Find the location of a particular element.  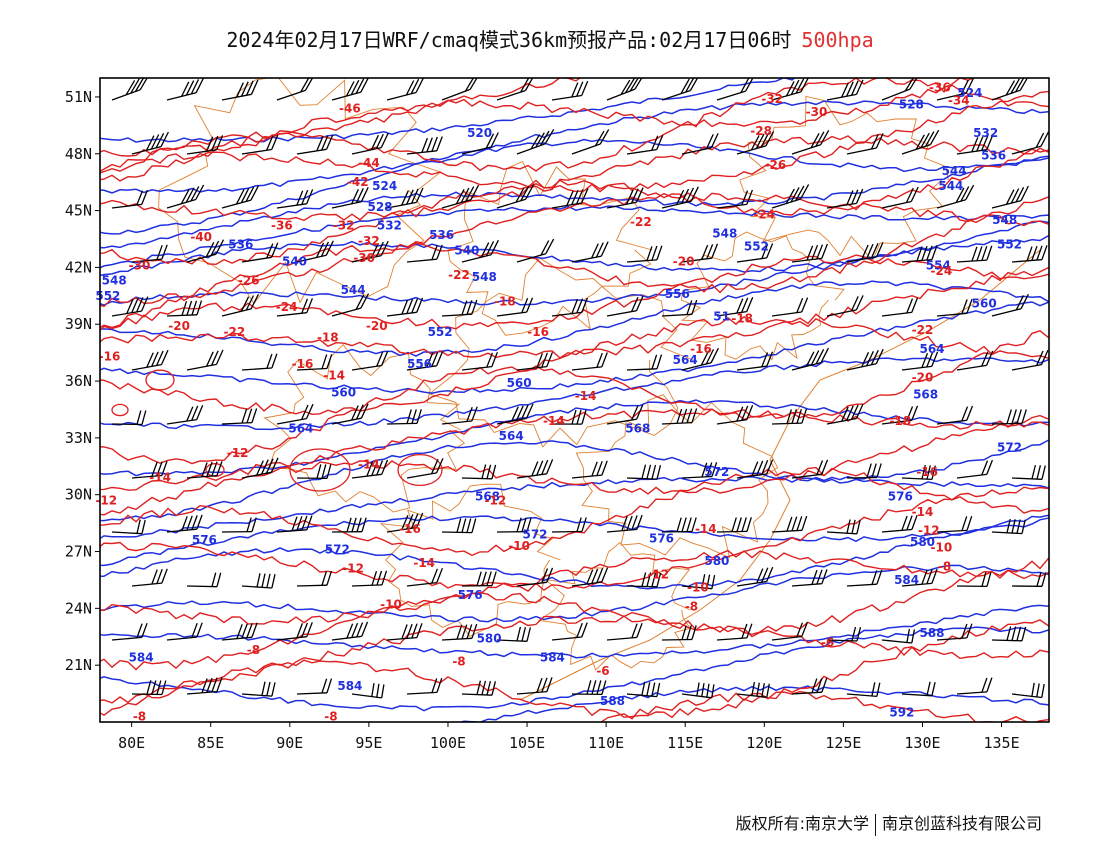

temperature-label: -26 is located at coordinates (249, 281).